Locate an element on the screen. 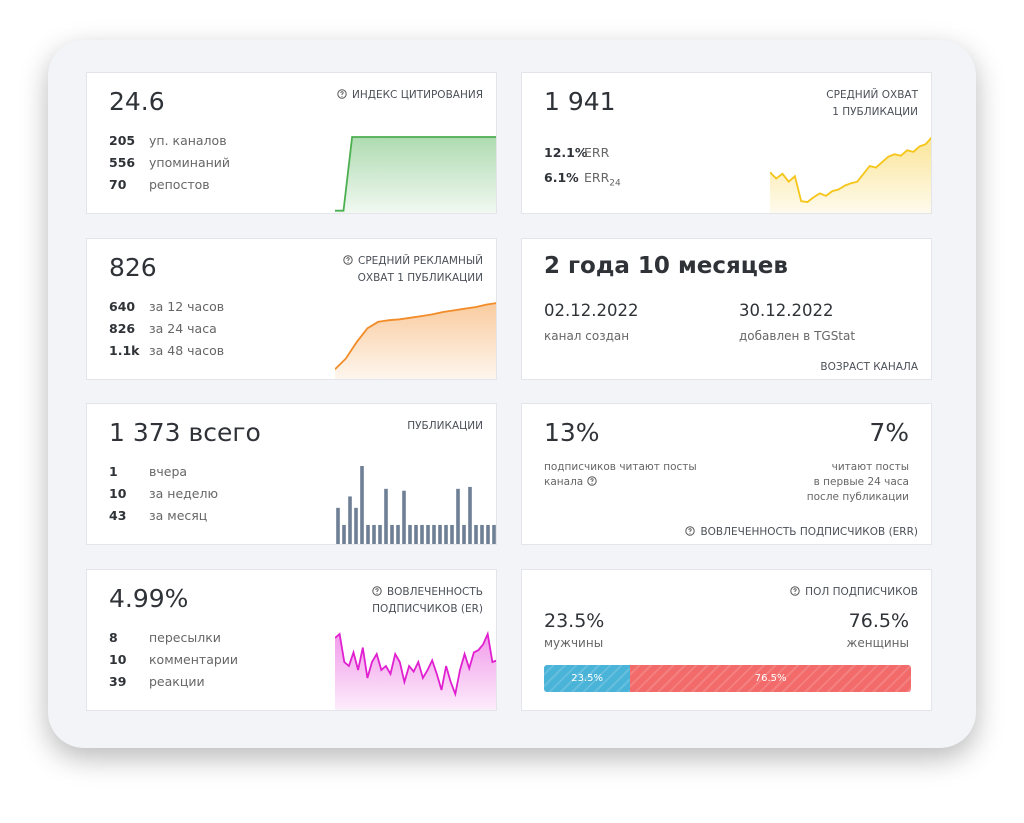 The image size is (1024, 823). stat-row: 205 уп. каналов is located at coordinates (168, 140).